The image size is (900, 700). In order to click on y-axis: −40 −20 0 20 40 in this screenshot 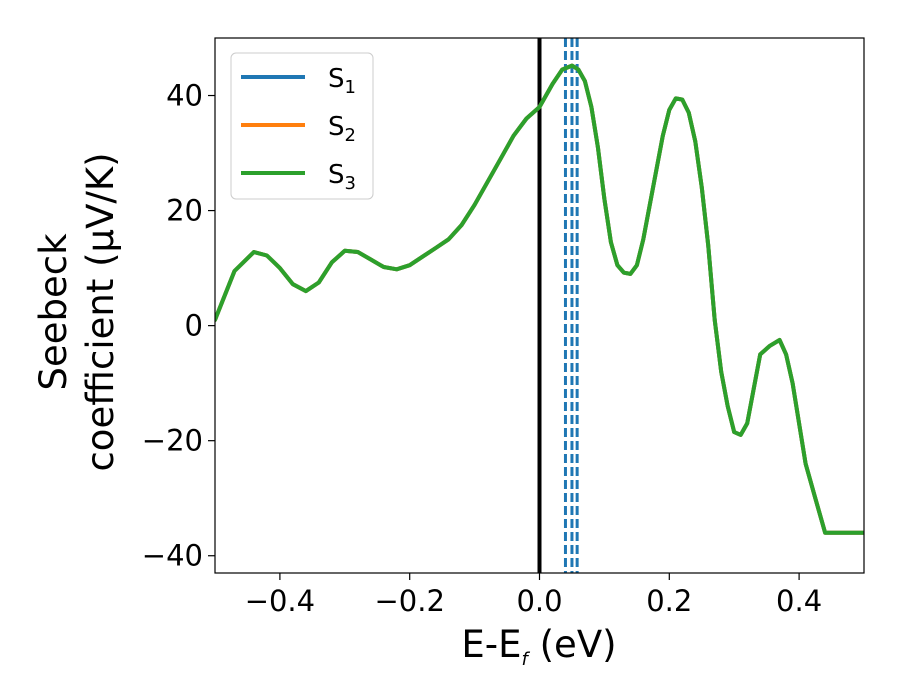, I will do `click(178, 326)`.